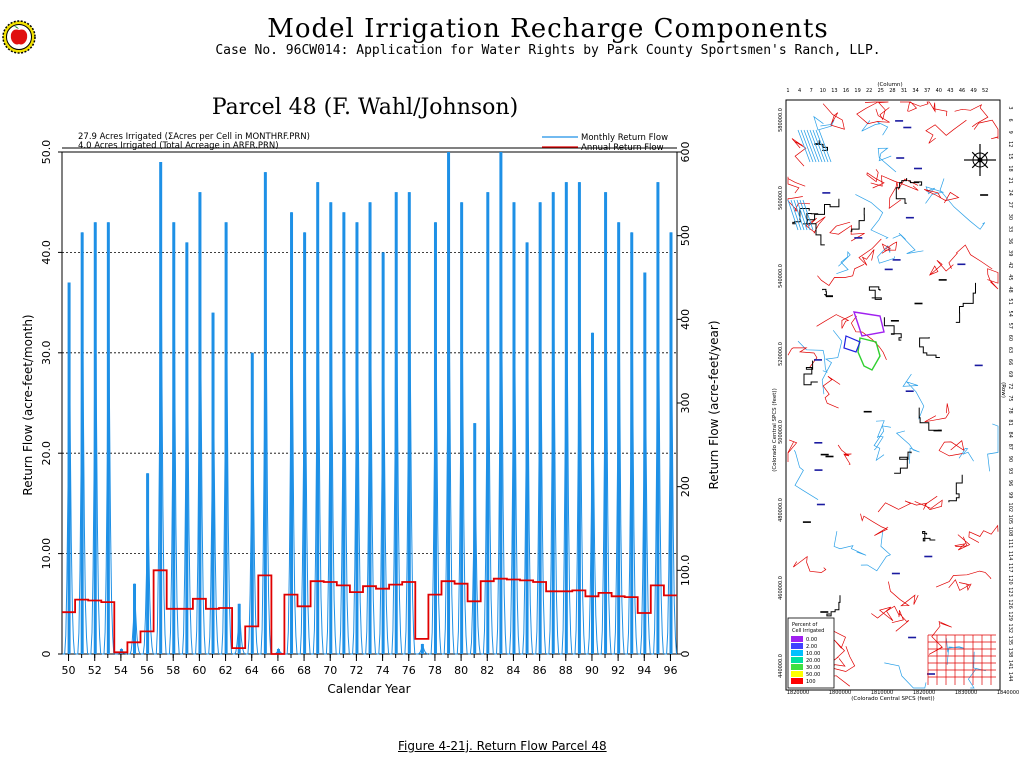 This screenshot has height=768, width=1024. I want to click on y-tick-label-3: 30.0, so click(46, 353).